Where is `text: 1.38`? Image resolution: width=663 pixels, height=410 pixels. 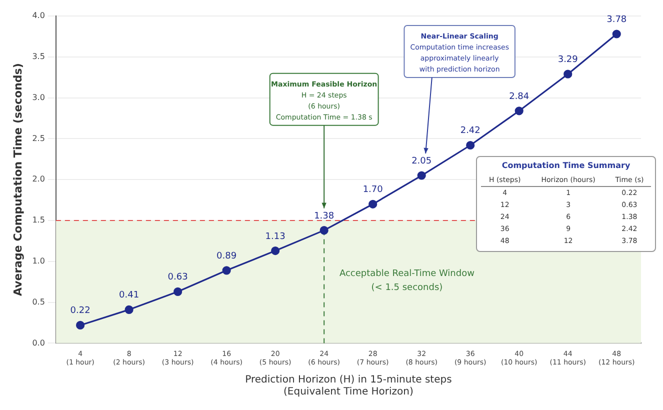
text: 1.38 is located at coordinates (324, 216).